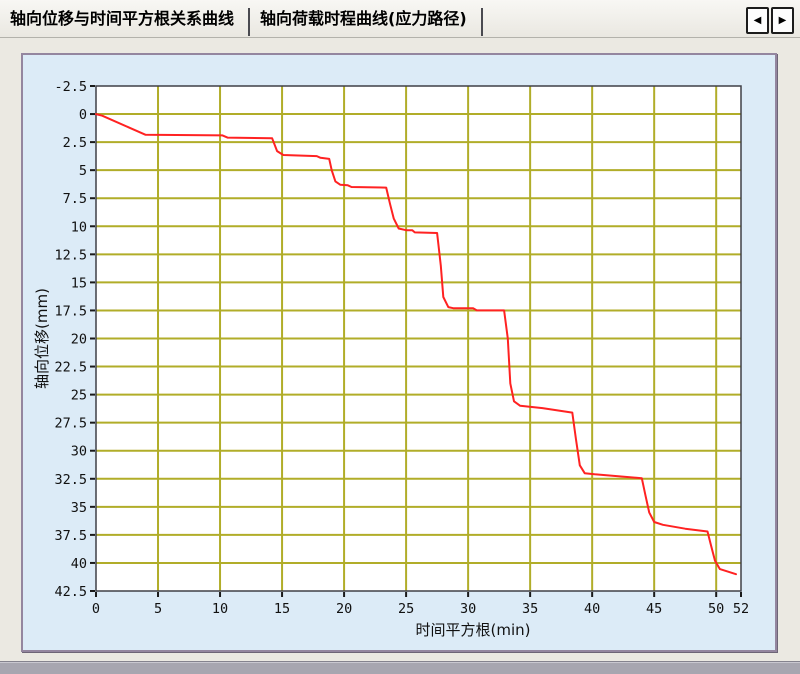 This screenshot has height=674, width=800. What do you see at coordinates (406, 609) in the screenshot?
I see `x-tick-label: 25` at bounding box center [406, 609].